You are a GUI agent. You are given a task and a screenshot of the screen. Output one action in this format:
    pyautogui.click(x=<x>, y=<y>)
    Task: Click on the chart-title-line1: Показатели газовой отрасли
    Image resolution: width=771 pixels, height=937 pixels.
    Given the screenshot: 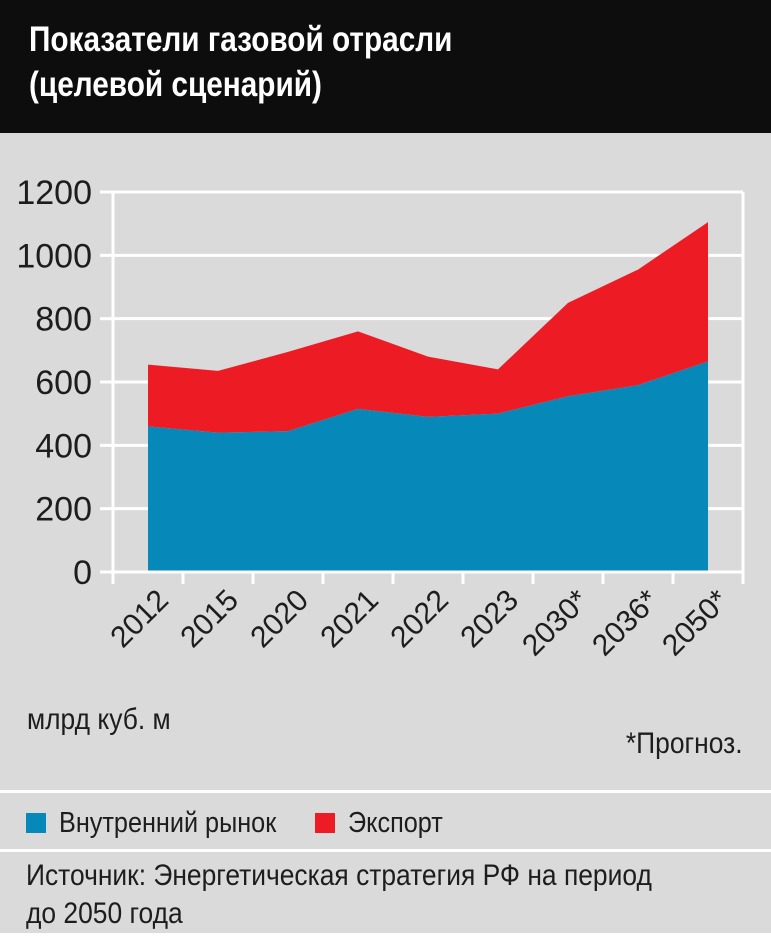 What is the action you would take?
    pyautogui.click(x=241, y=39)
    